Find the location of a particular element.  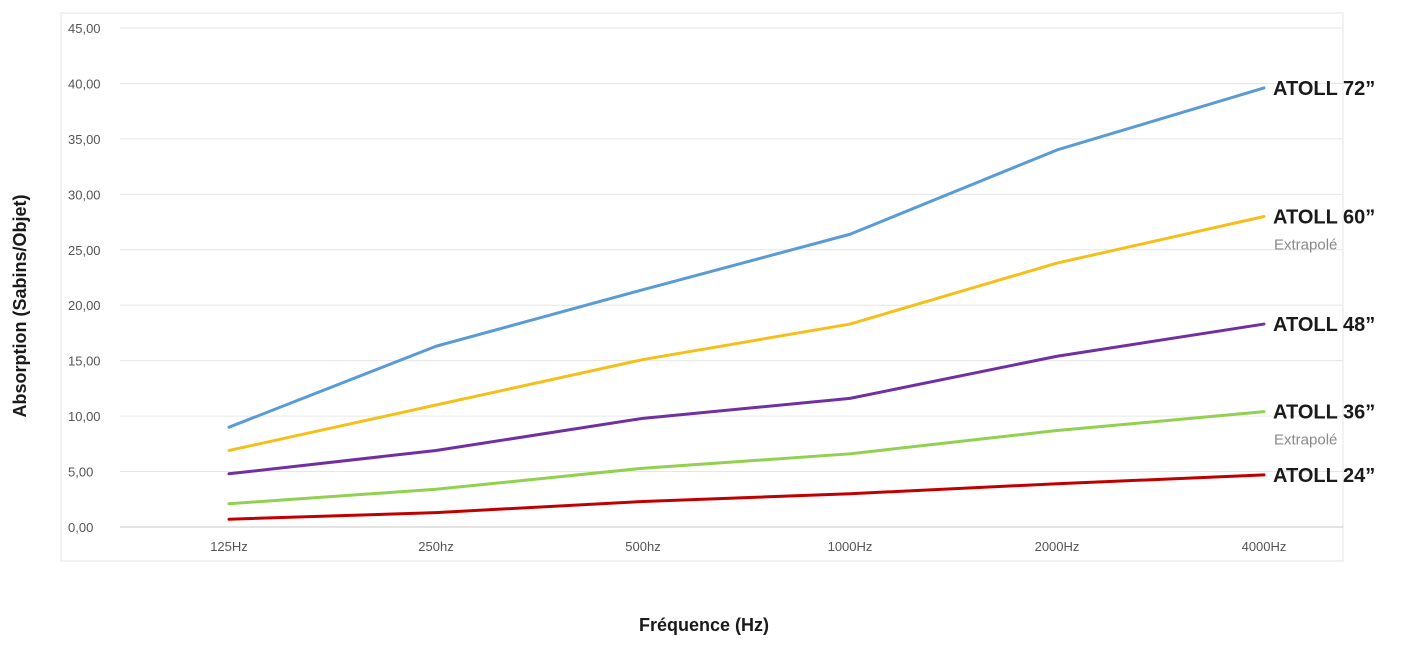

y-tick-label: 45,00 is located at coordinates (84, 28).